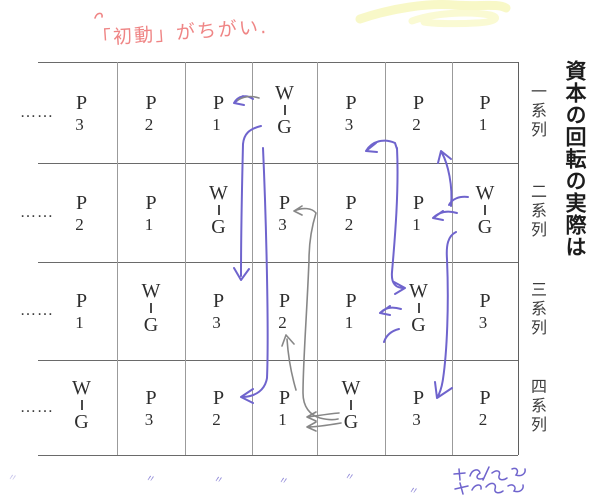  What do you see at coordinates (575, 159) in the screenshot?
I see `page-title: 資本の回転の実際は` at bounding box center [575, 159].